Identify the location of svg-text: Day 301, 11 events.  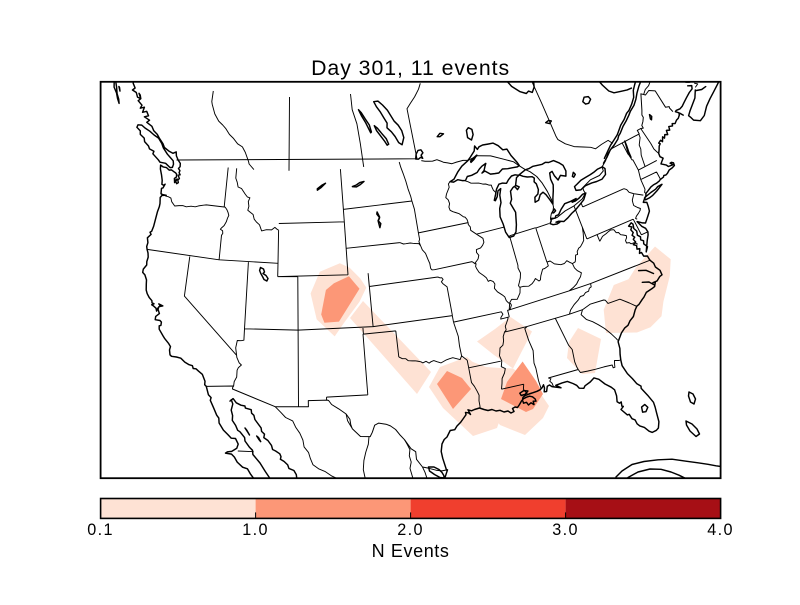
(410, 68).